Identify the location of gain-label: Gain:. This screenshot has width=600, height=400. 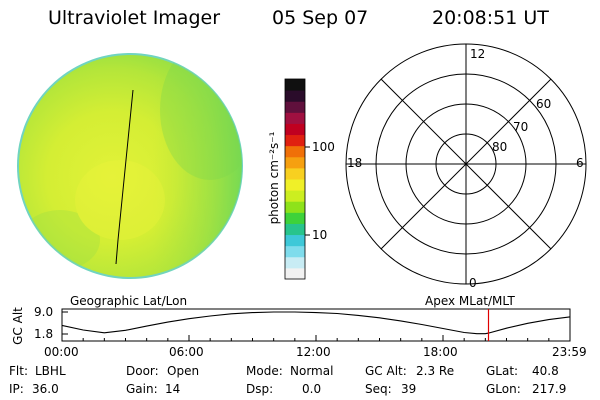
(142, 389).